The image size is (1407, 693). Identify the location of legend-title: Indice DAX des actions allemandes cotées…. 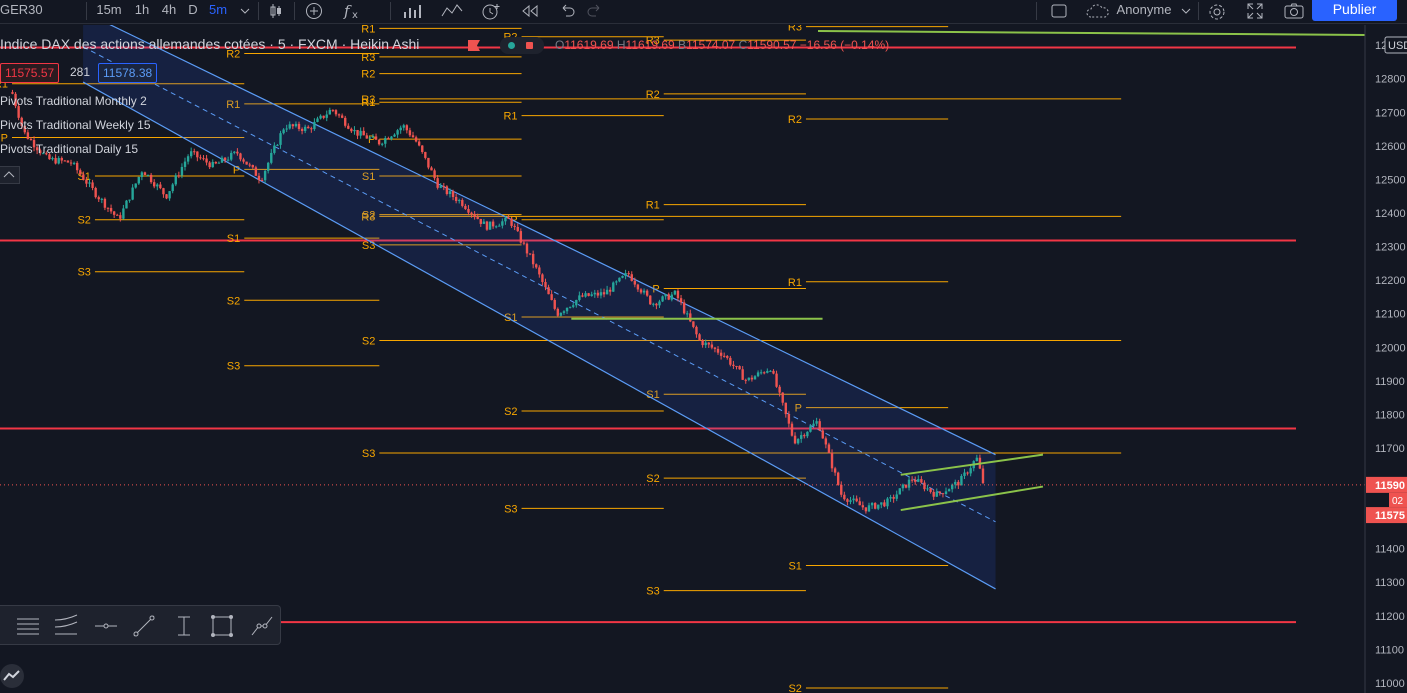
(210, 44).